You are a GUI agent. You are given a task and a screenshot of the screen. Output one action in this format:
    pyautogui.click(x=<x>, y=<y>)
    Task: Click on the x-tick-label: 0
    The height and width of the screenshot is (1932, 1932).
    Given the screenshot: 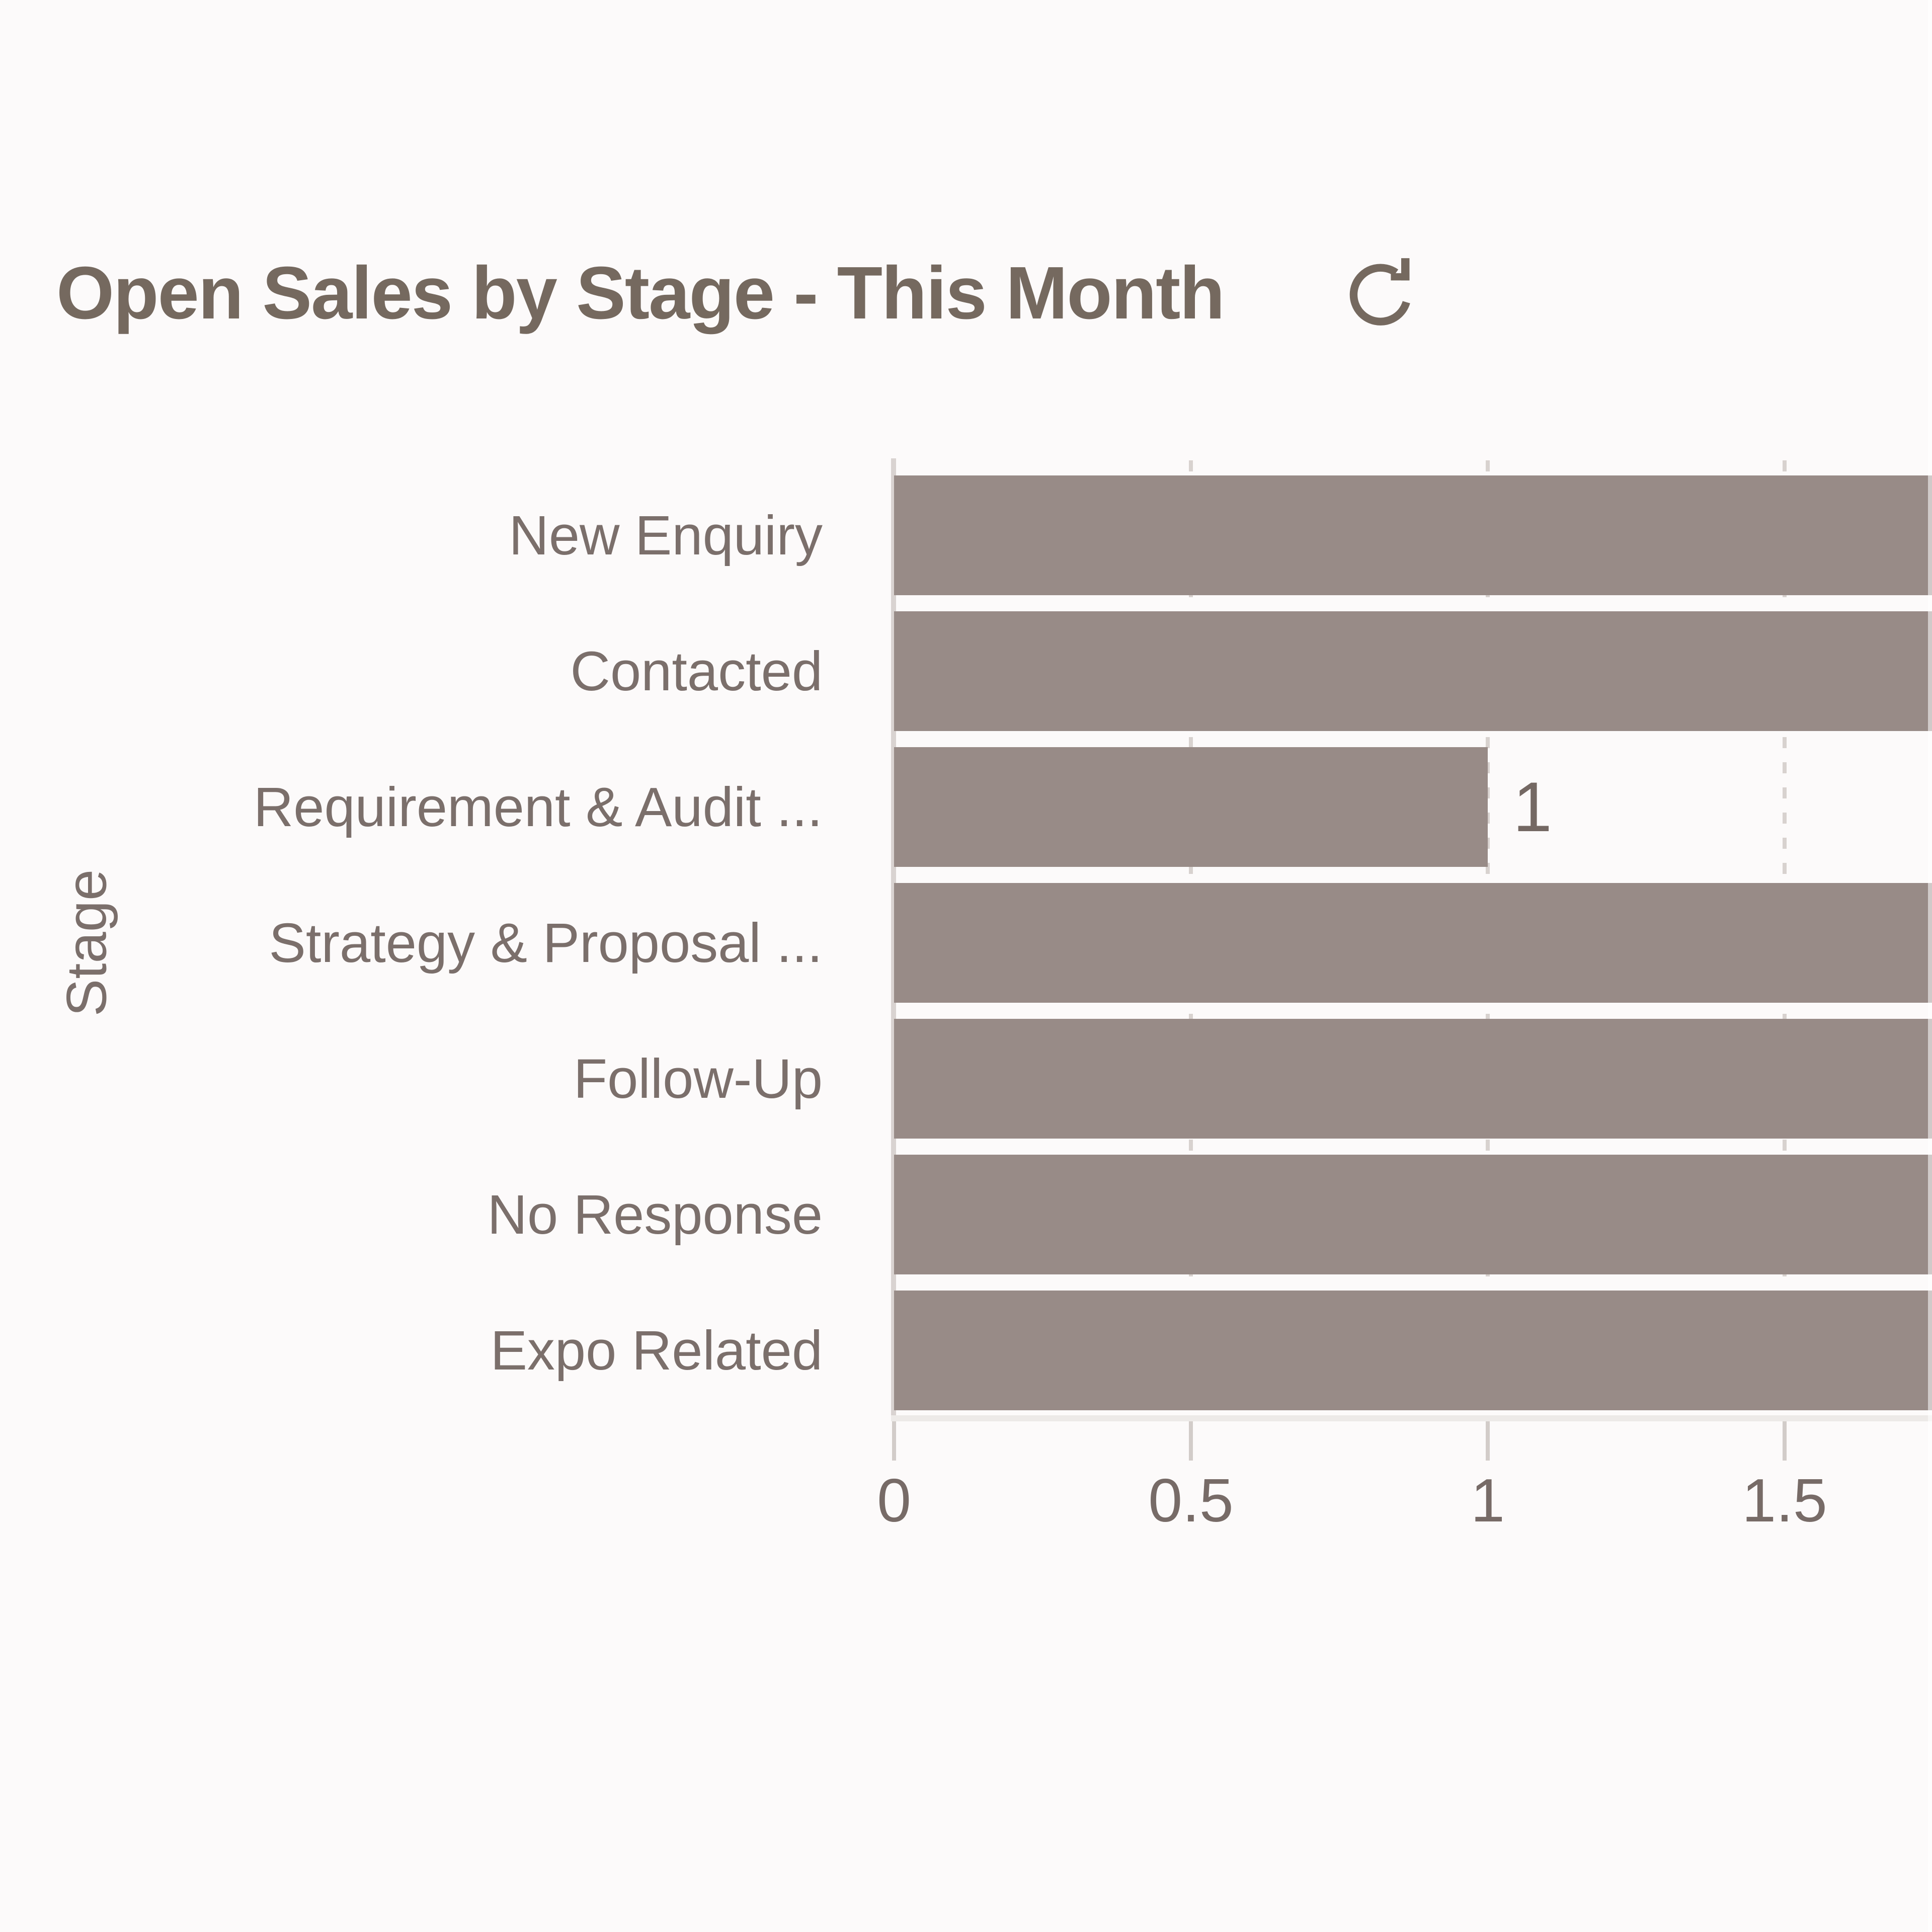 What is the action you would take?
    pyautogui.click(x=894, y=1500)
    